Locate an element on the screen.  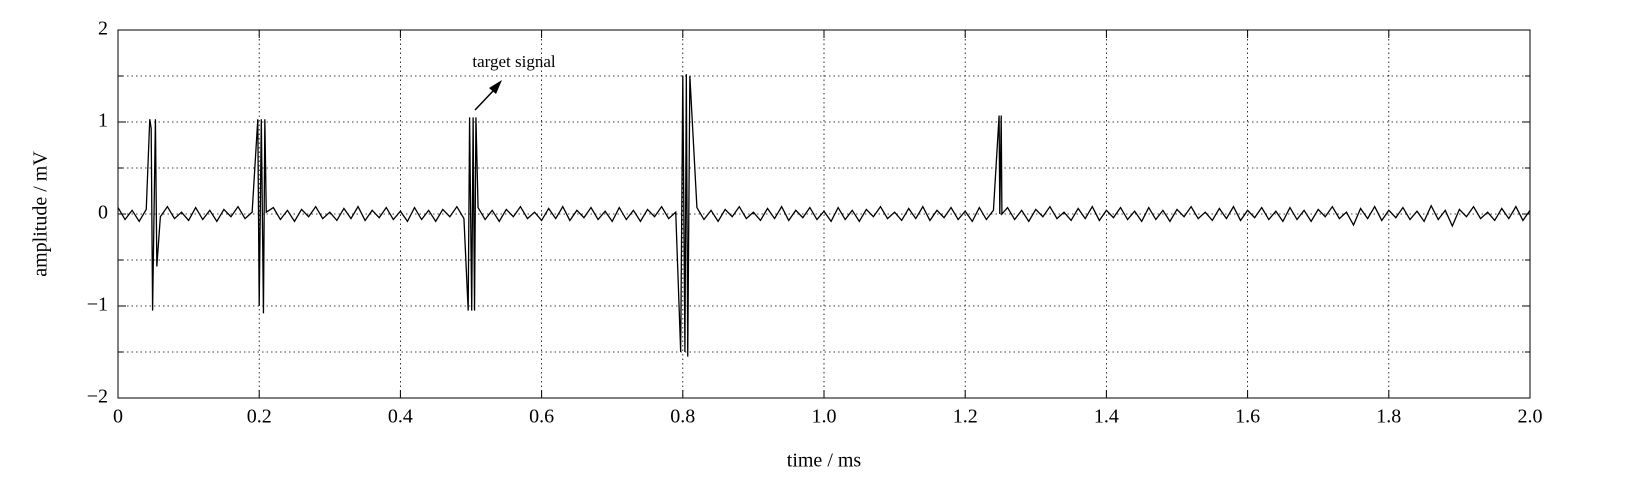
x-axis-label: time / ms is located at coordinates (824, 461).